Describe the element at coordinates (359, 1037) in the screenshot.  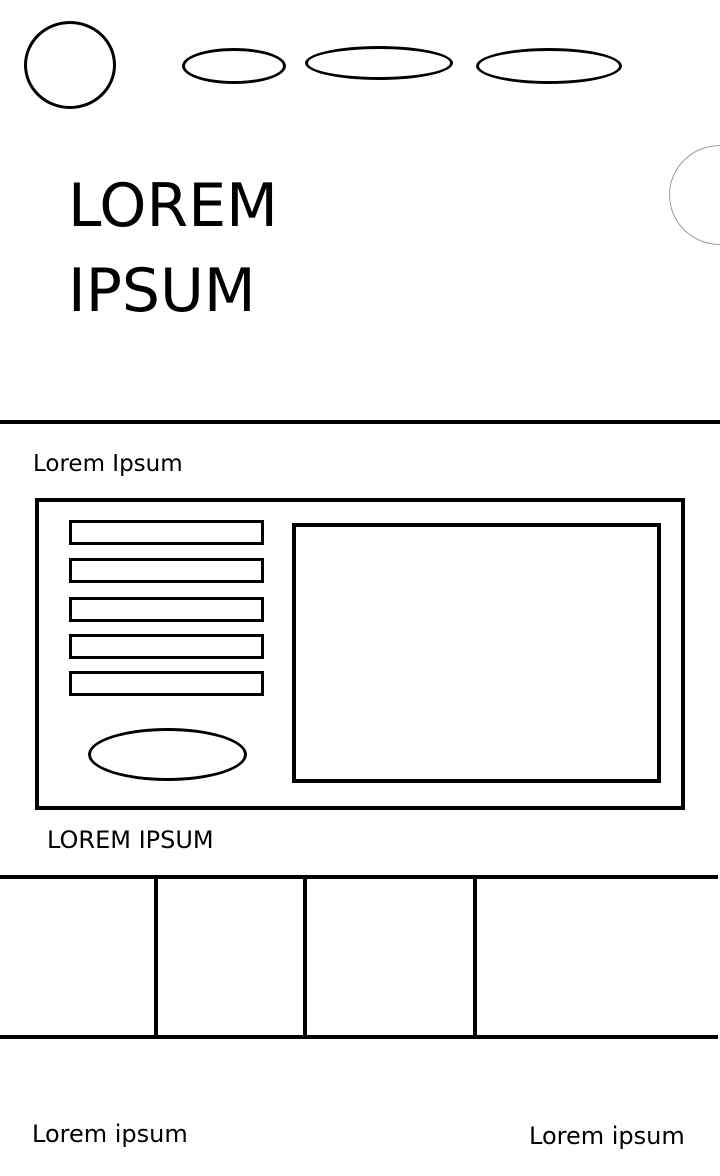
I see `strip-divider-bottom` at that location.